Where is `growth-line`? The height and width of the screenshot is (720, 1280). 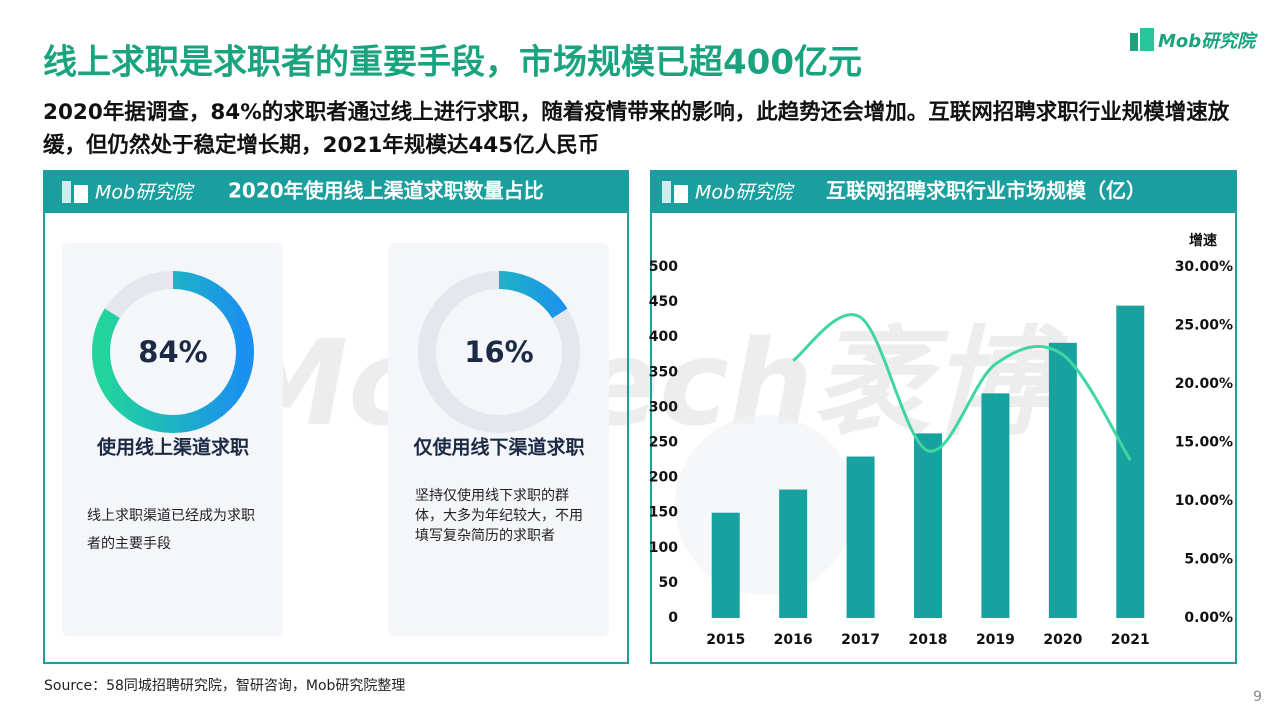
growth-line is located at coordinates (962, 387).